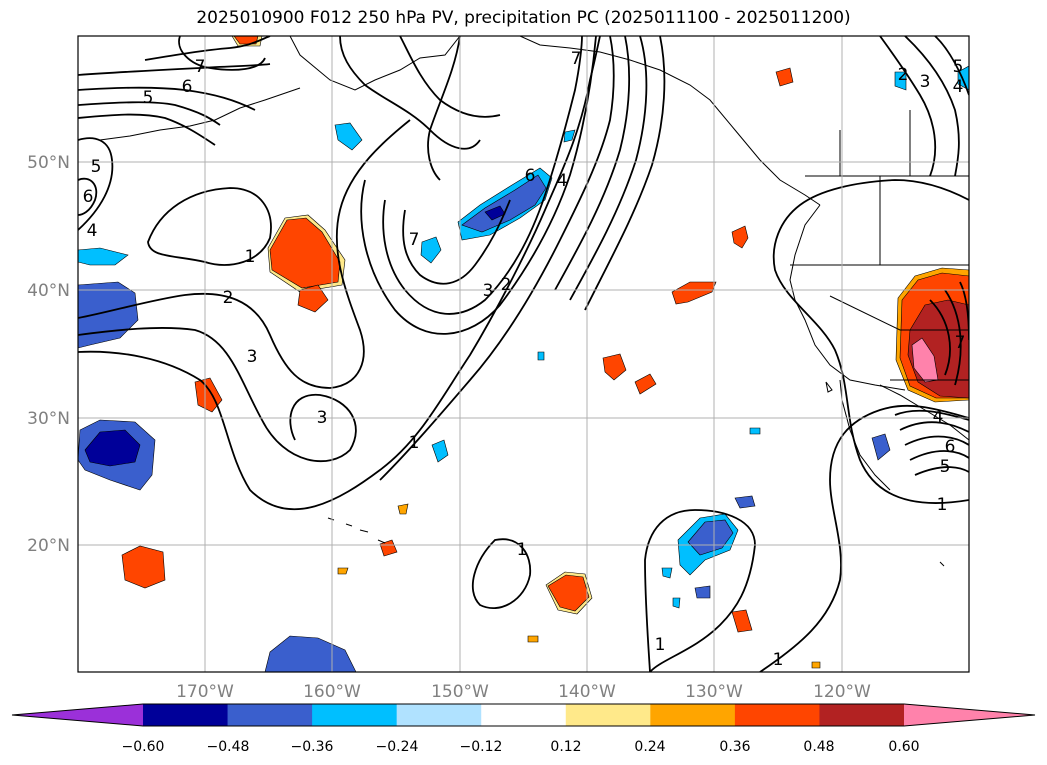 This screenshot has height=765, width=1047. I want to click on colorbar-tick-label: 0.36, so click(734, 747).